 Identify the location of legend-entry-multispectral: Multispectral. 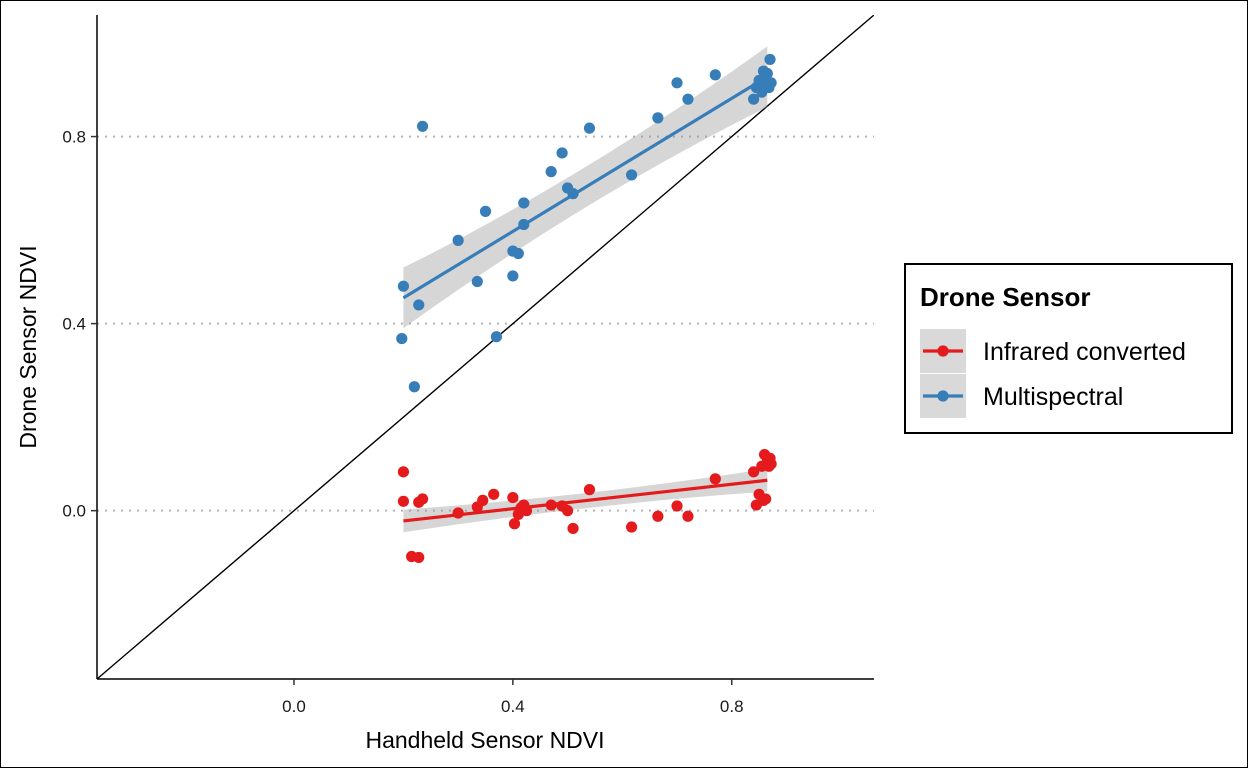
(1021, 396).